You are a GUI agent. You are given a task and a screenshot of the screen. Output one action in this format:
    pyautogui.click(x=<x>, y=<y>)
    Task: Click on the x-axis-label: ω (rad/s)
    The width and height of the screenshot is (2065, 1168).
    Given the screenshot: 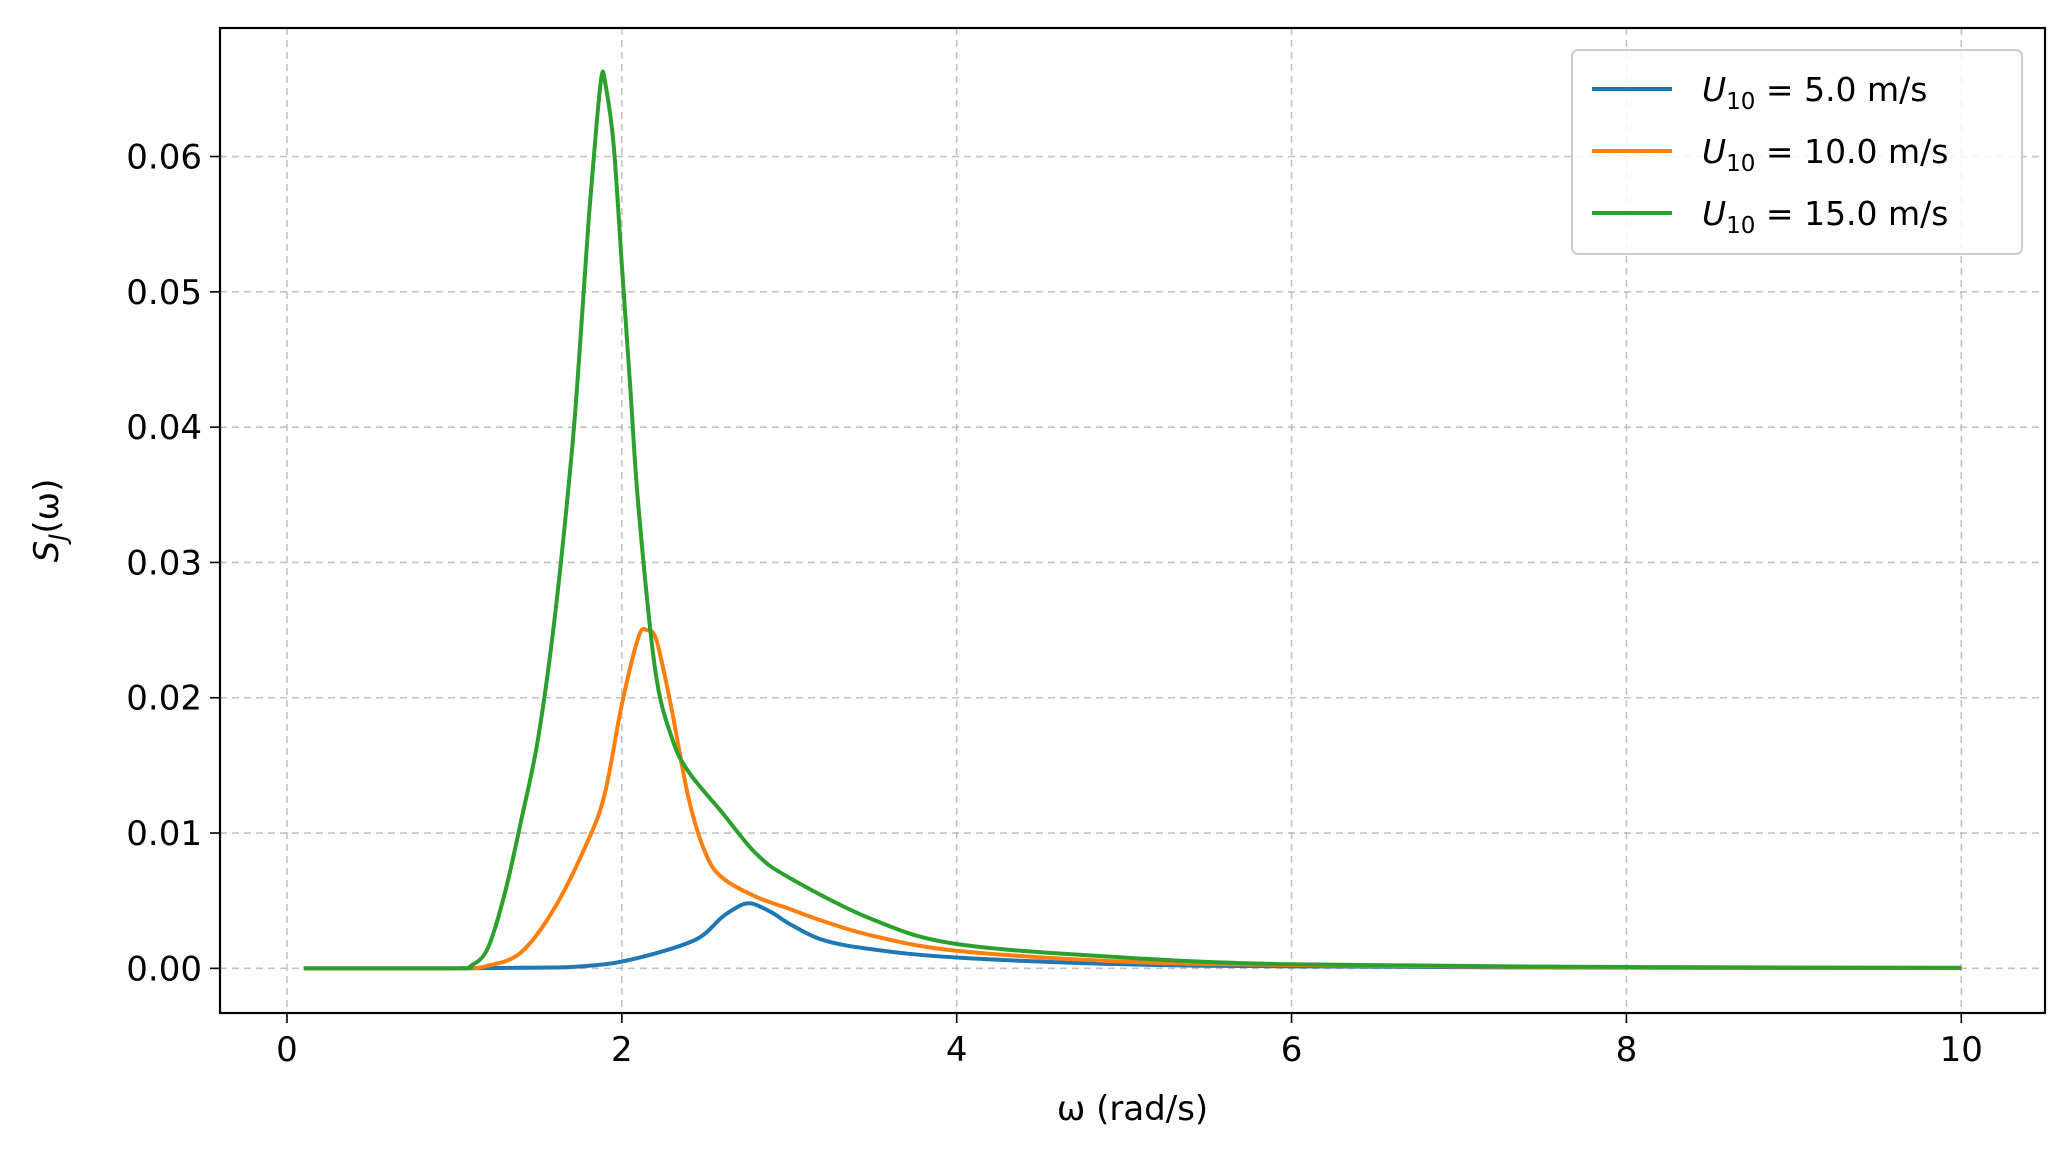 What is the action you would take?
    pyautogui.click(x=1132, y=1109)
    